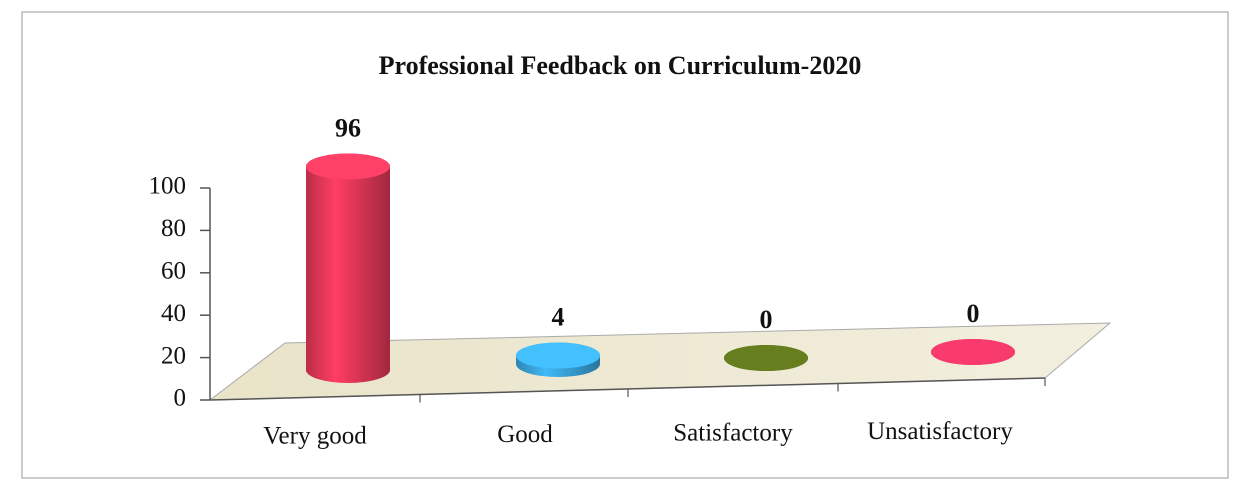 This screenshot has height=494, width=1242. What do you see at coordinates (173, 271) in the screenshot?
I see `y-tick-label: 60` at bounding box center [173, 271].